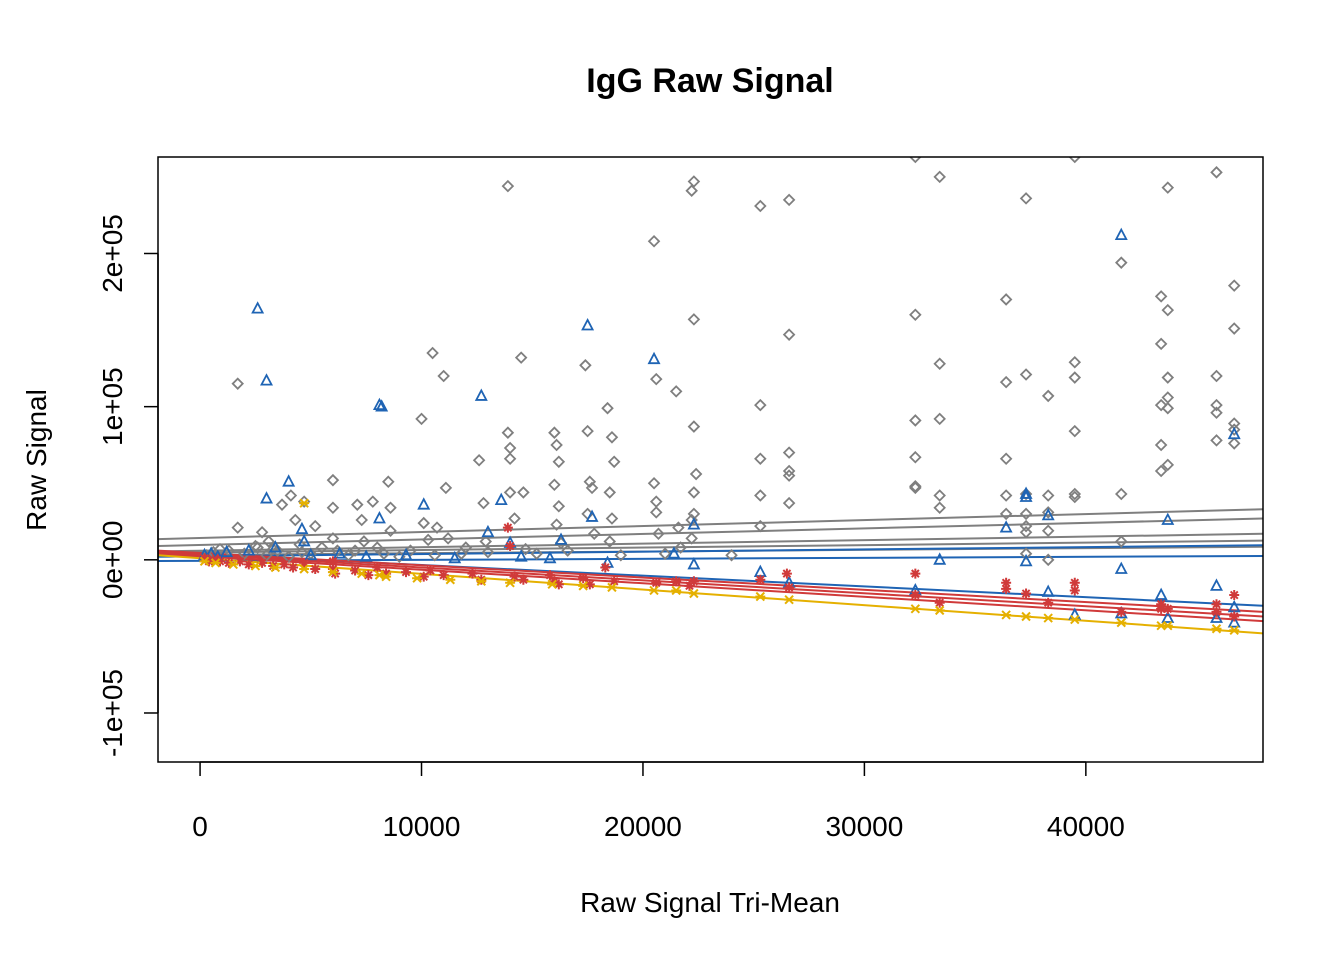  Describe the element at coordinates (200, 826) in the screenshot. I see `x-tick-label: 0` at that location.